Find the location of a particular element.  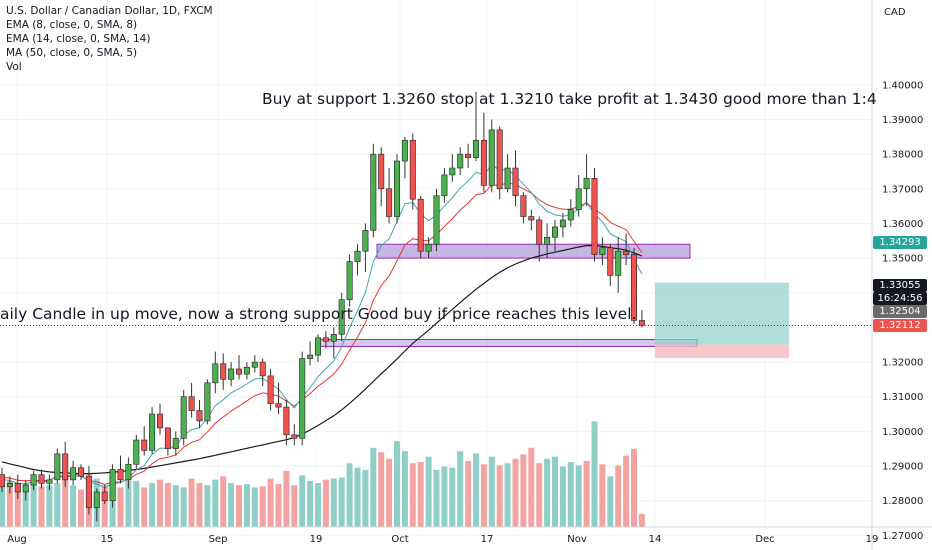

price-tick-label: 1.36000 is located at coordinates (902, 224).